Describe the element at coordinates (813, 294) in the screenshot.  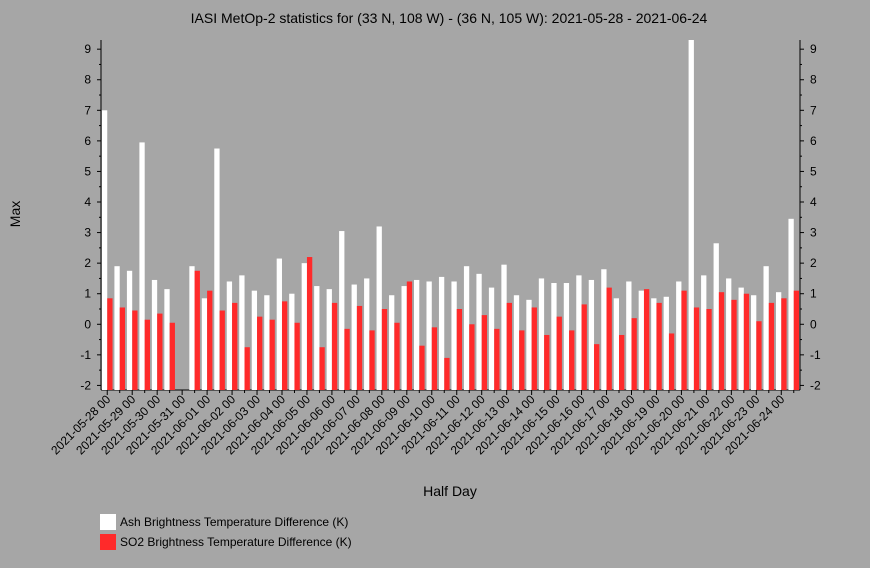
I see `y-tick-label-right: 1` at that location.